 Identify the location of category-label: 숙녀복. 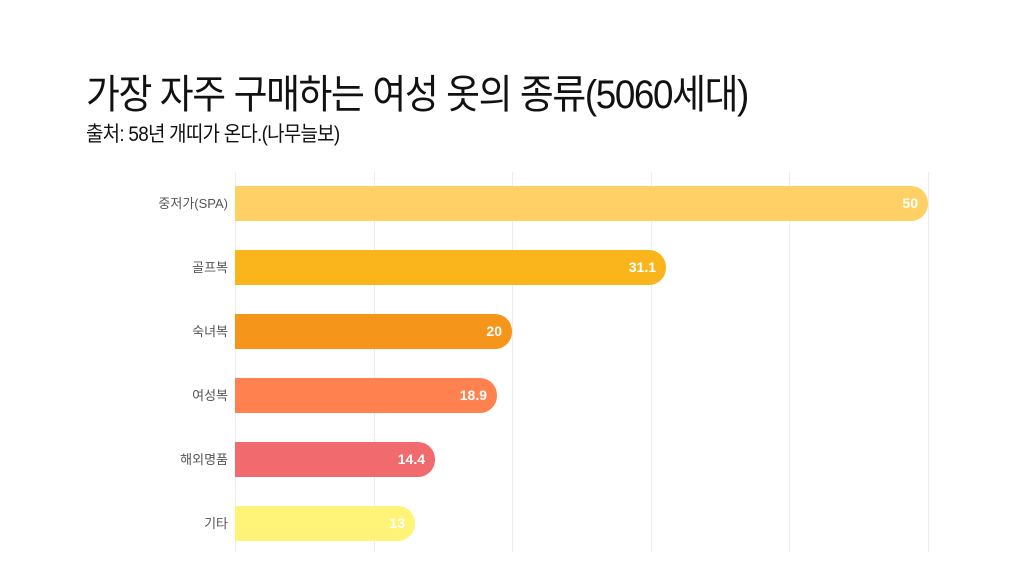
(210, 331).